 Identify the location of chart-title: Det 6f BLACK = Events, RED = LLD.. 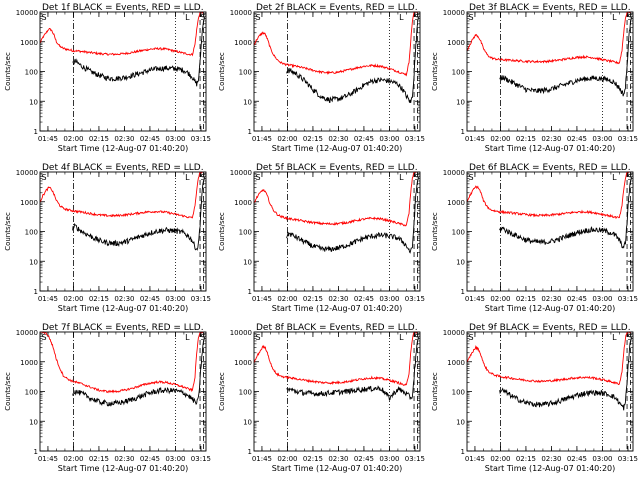
(550, 168).